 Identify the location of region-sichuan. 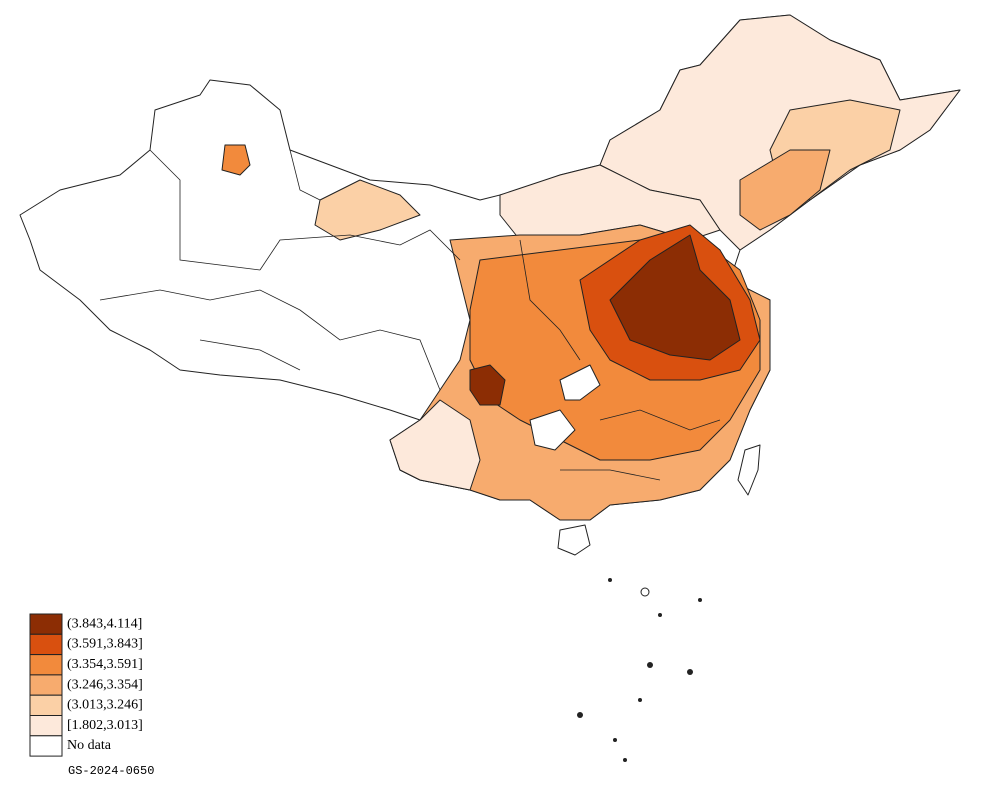
(487, 385).